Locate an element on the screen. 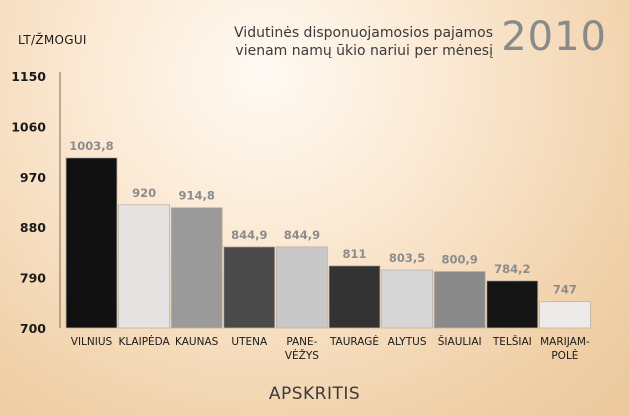  x-category-label: TAURAGĖ is located at coordinates (354, 341).